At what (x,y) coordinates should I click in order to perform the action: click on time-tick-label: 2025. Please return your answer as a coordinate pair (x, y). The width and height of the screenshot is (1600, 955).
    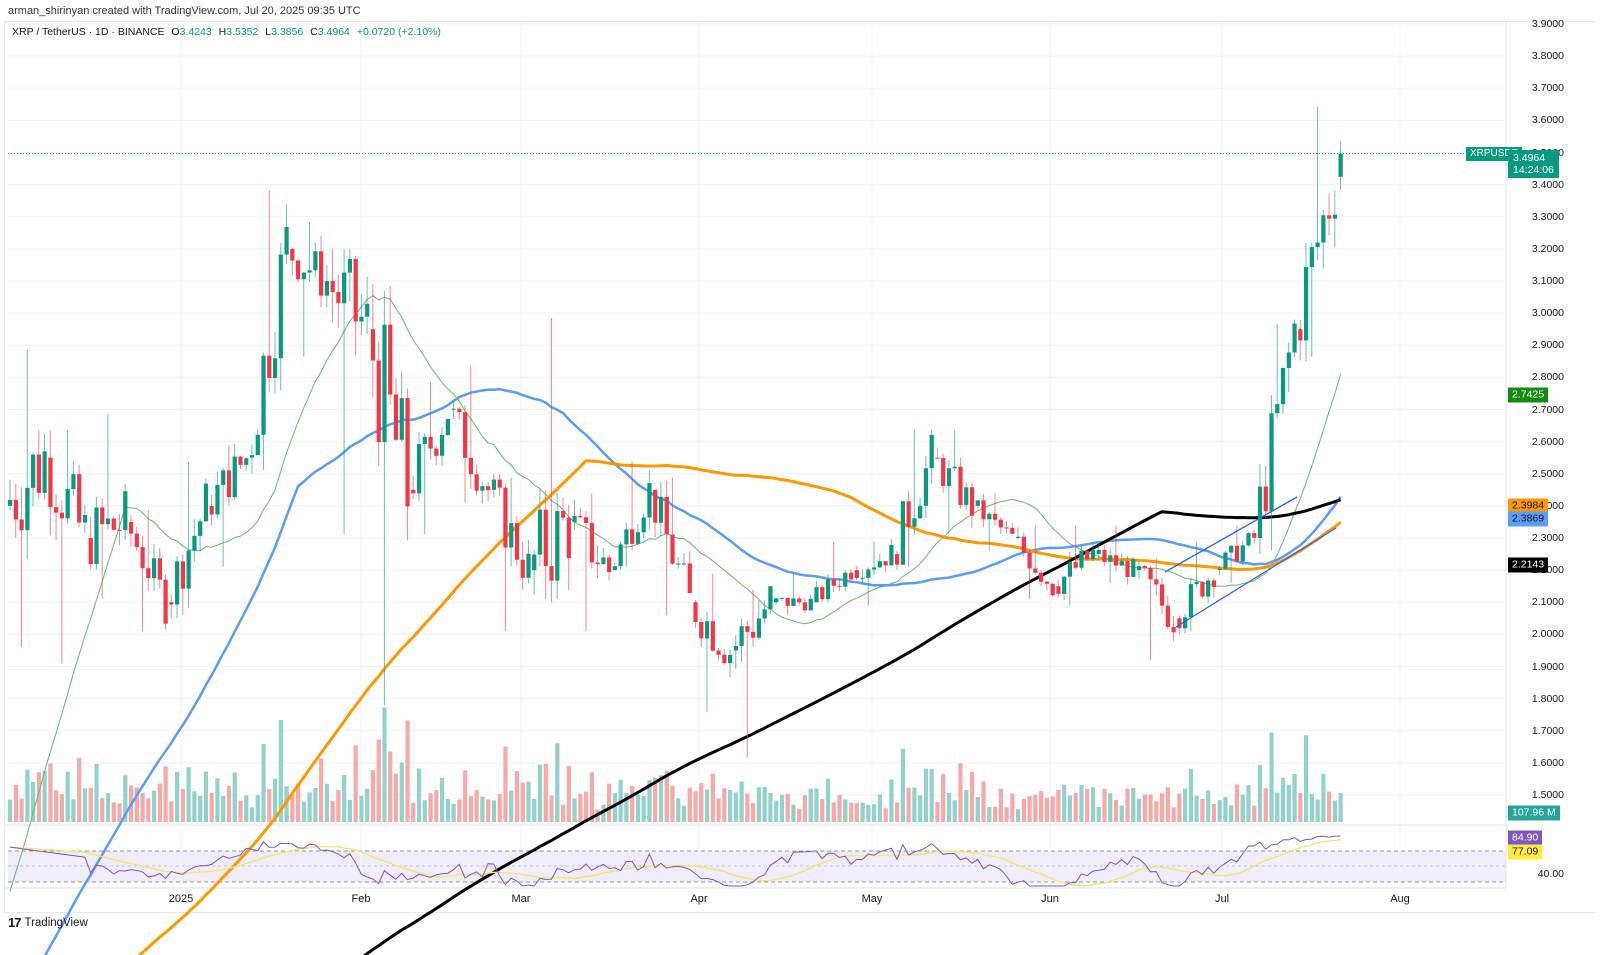
    Looking at the image, I should click on (181, 899).